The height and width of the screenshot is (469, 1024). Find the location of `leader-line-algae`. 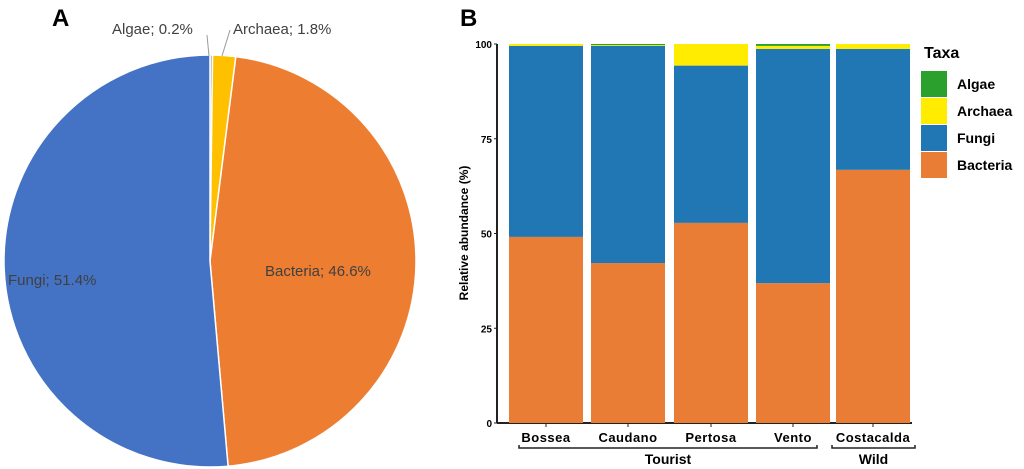

leader-line-algae is located at coordinates (208, 45).